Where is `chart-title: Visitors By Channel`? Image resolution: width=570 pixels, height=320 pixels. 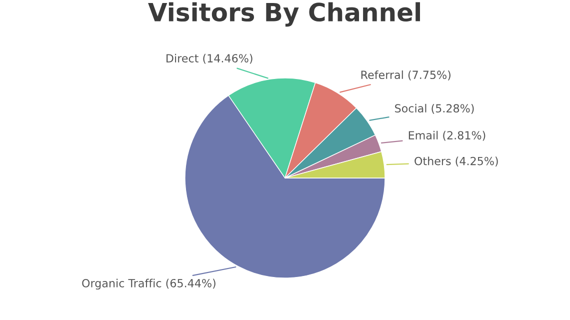
chart-title: Visitors By Channel is located at coordinates (284, 14).